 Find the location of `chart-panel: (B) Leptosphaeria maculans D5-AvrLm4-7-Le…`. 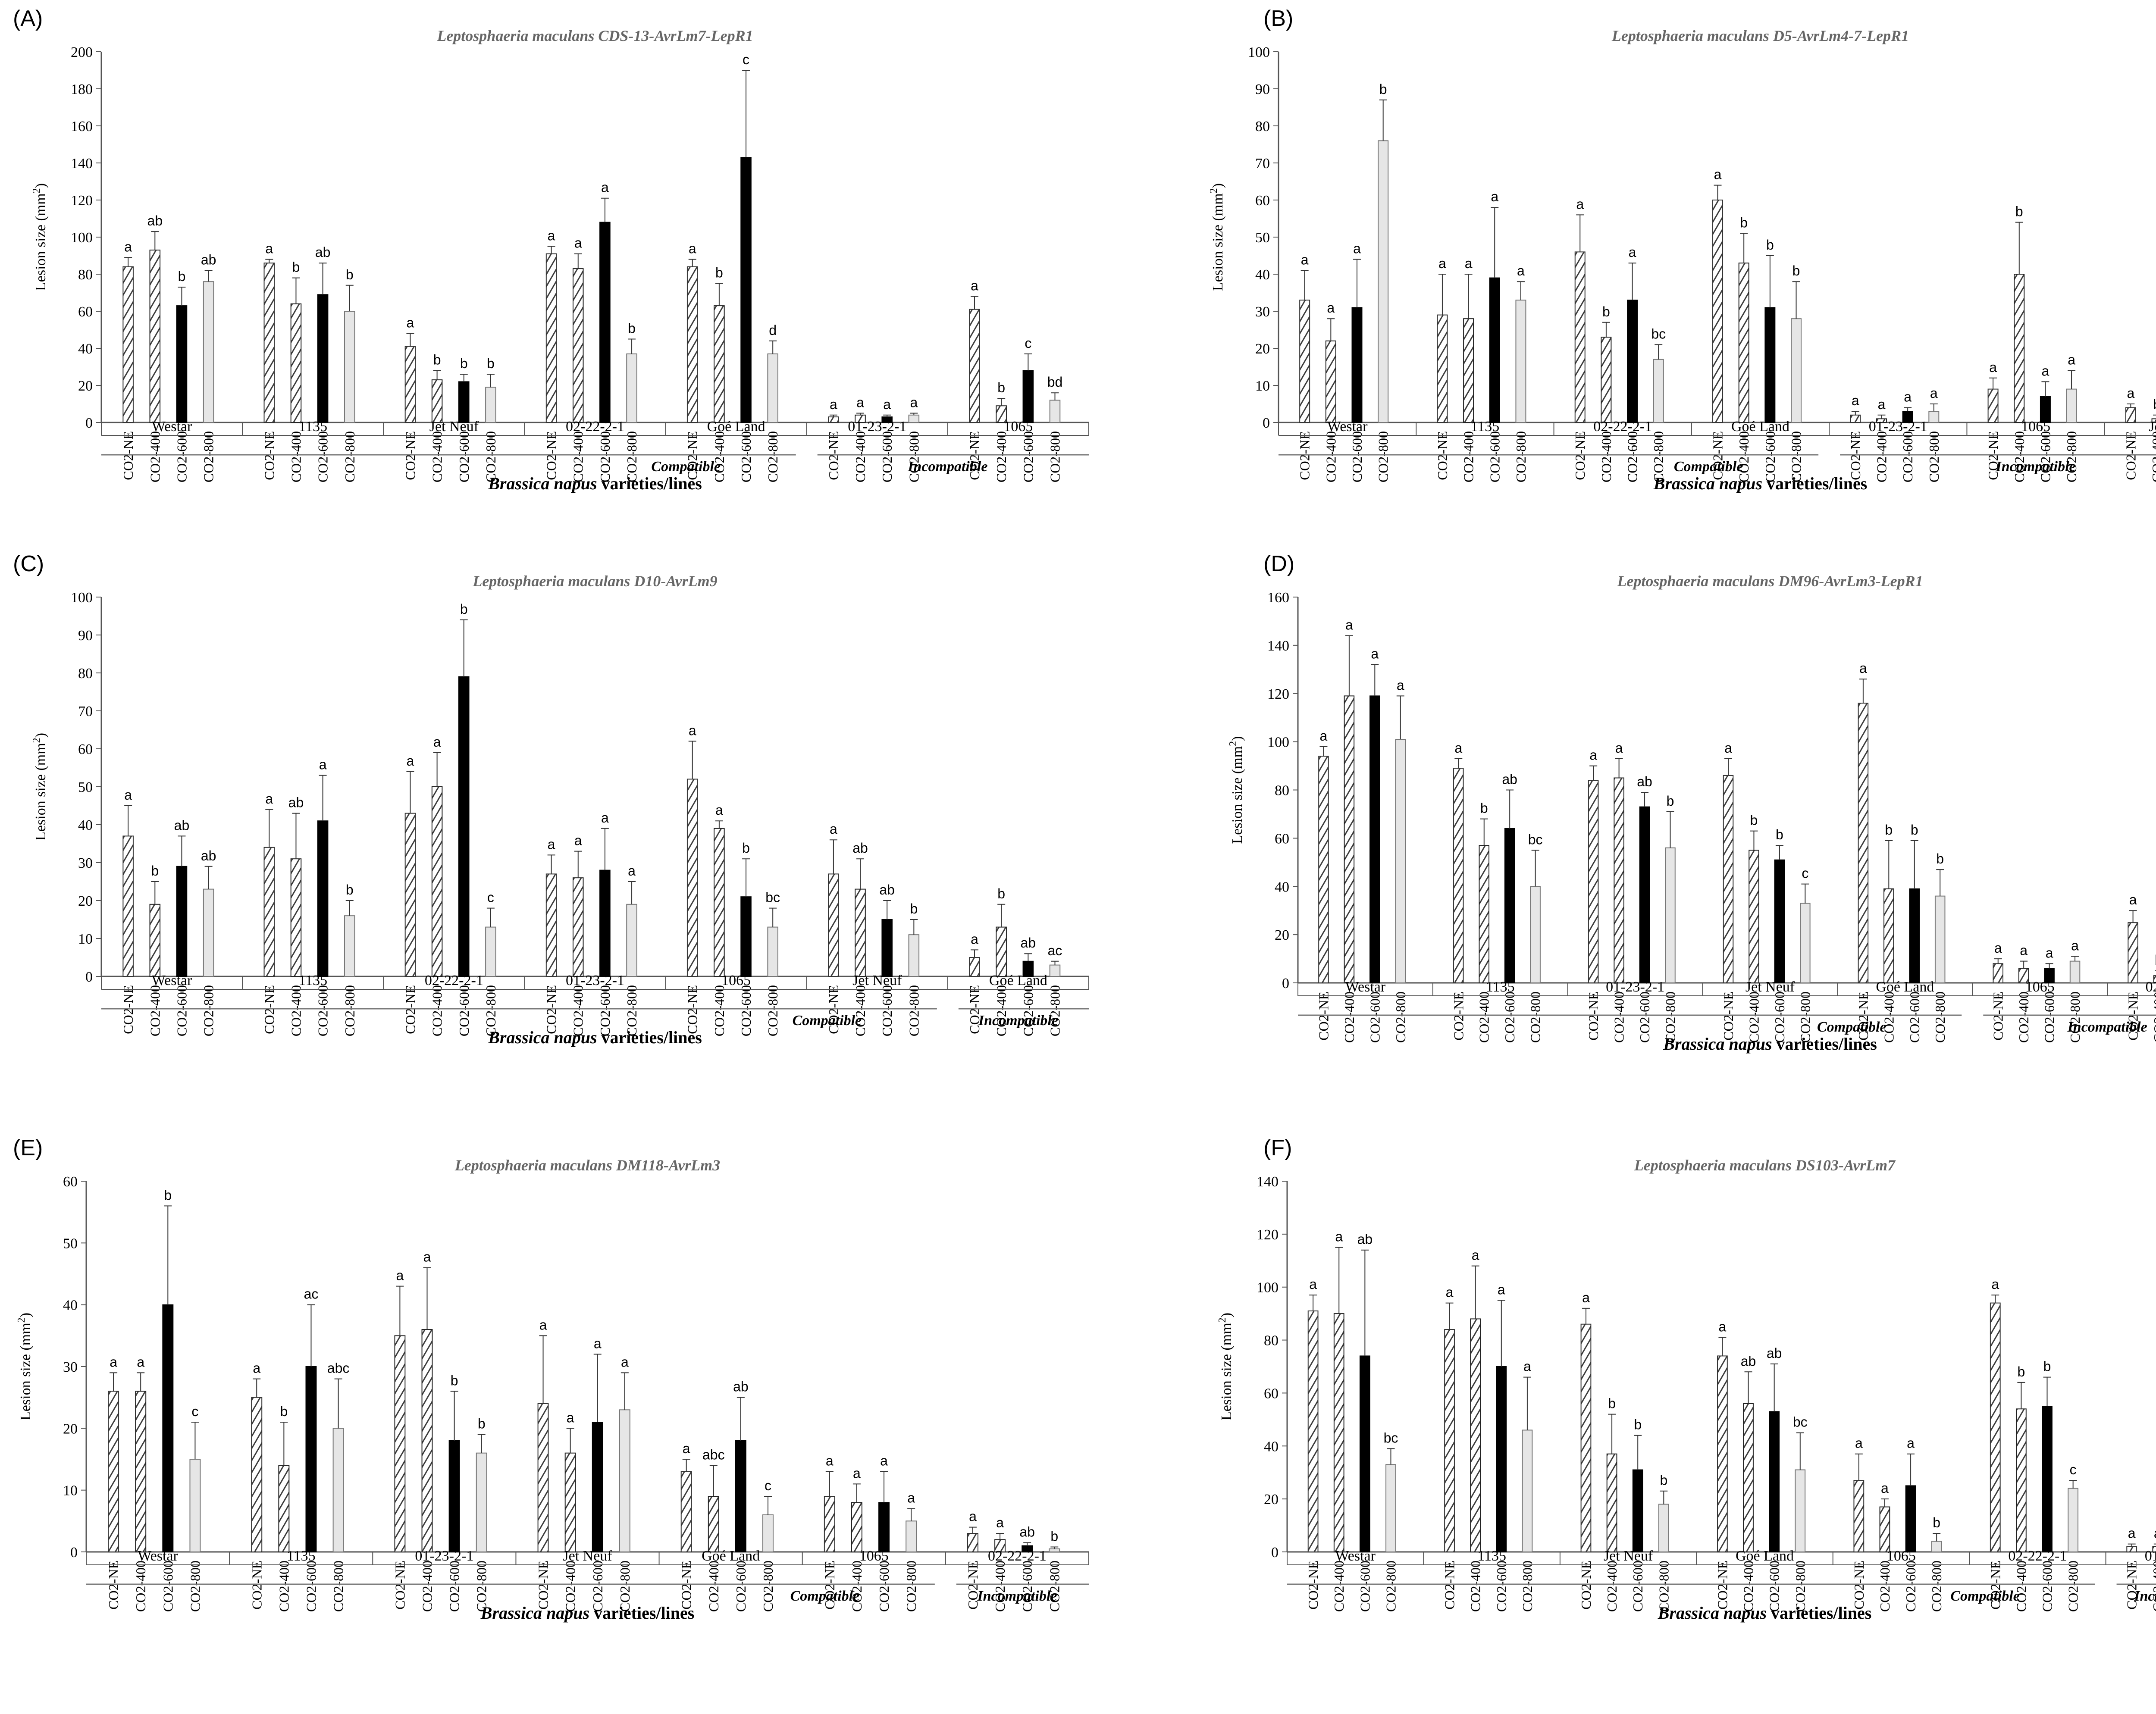

chart-panel: (B) Leptosphaeria maculans D5-AvrLm4-7-Le… is located at coordinates (1682, 249).